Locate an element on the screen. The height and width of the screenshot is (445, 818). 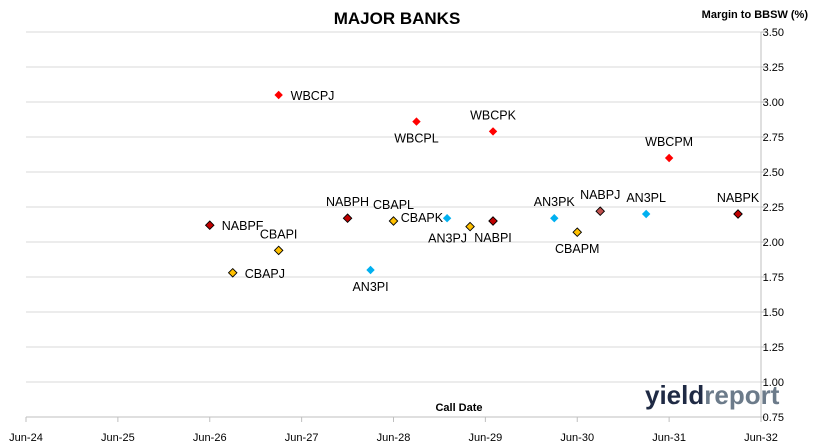
x-tick-label: Jun-26 is located at coordinates (210, 438).